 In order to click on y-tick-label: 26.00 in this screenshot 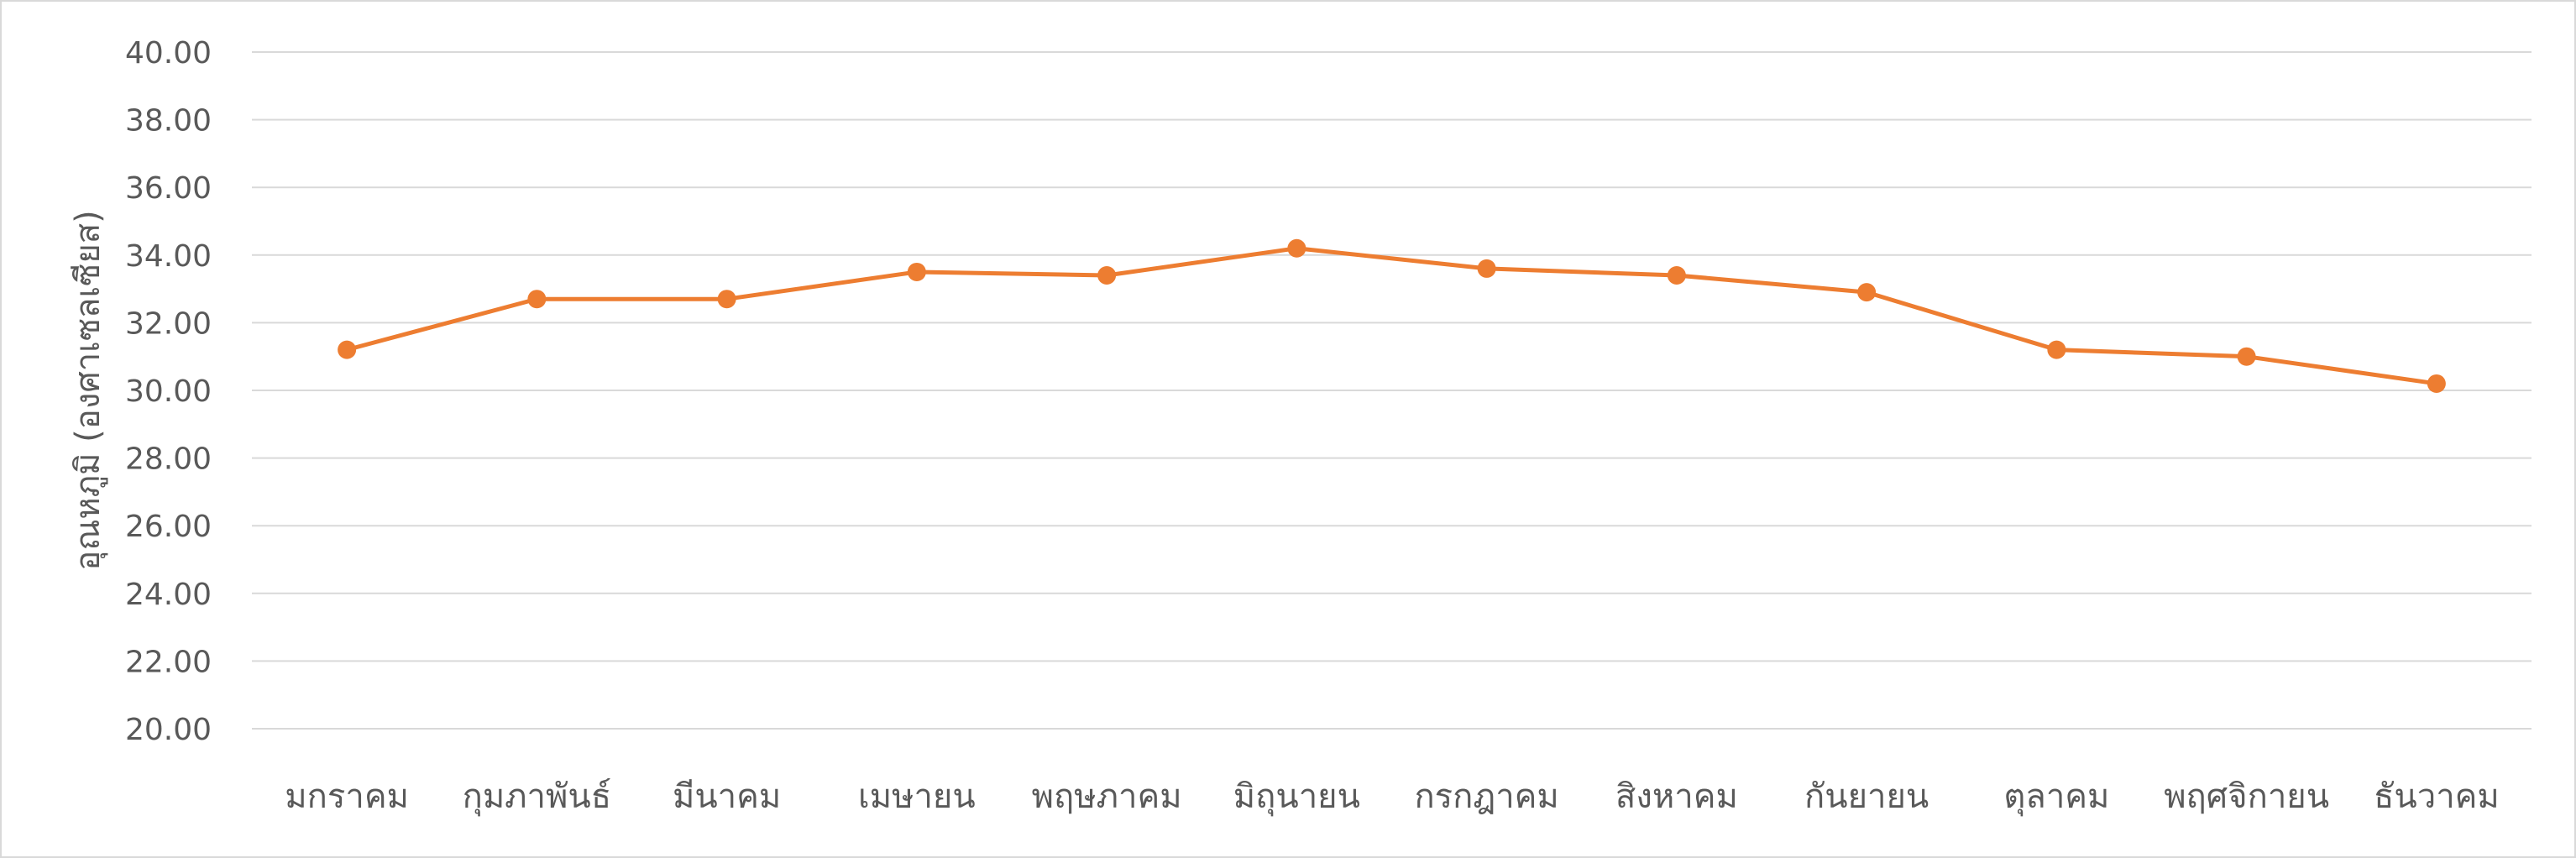, I will do `click(169, 527)`.